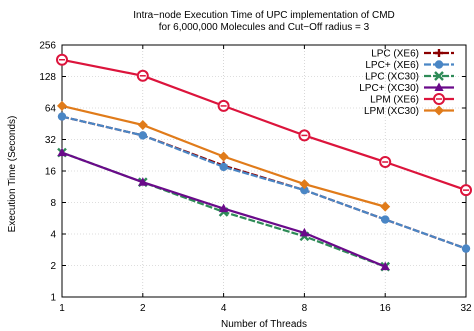 This screenshot has width=474, height=331. Describe the element at coordinates (386, 308) in the screenshot. I see `x-tick-label: 16` at that location.